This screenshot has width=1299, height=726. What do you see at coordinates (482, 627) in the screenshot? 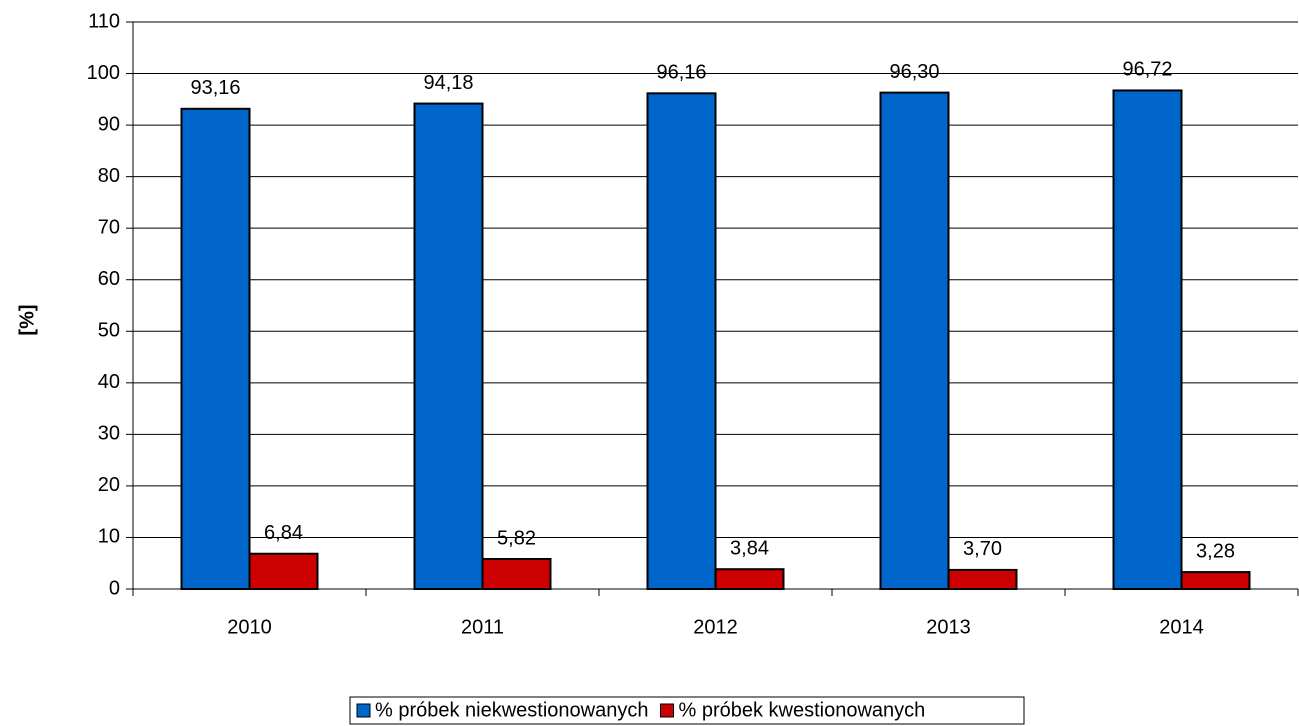
I see `x-tick-label: 2011` at bounding box center [482, 627].